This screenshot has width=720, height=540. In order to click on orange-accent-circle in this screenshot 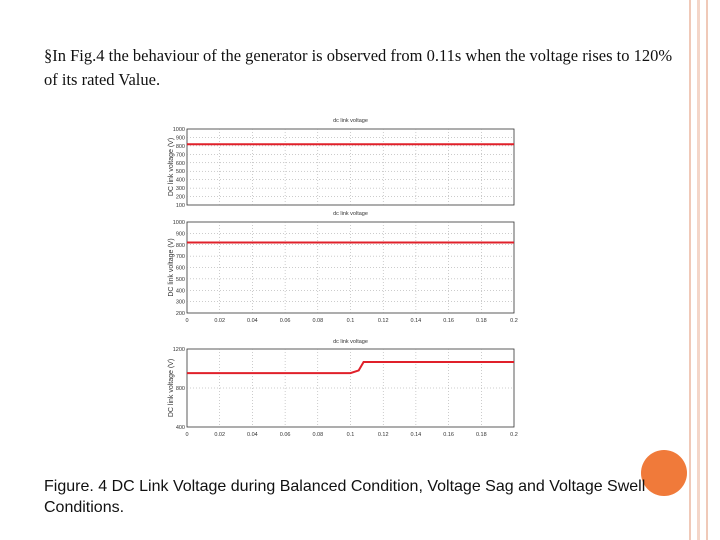, I will do `click(664, 473)`.